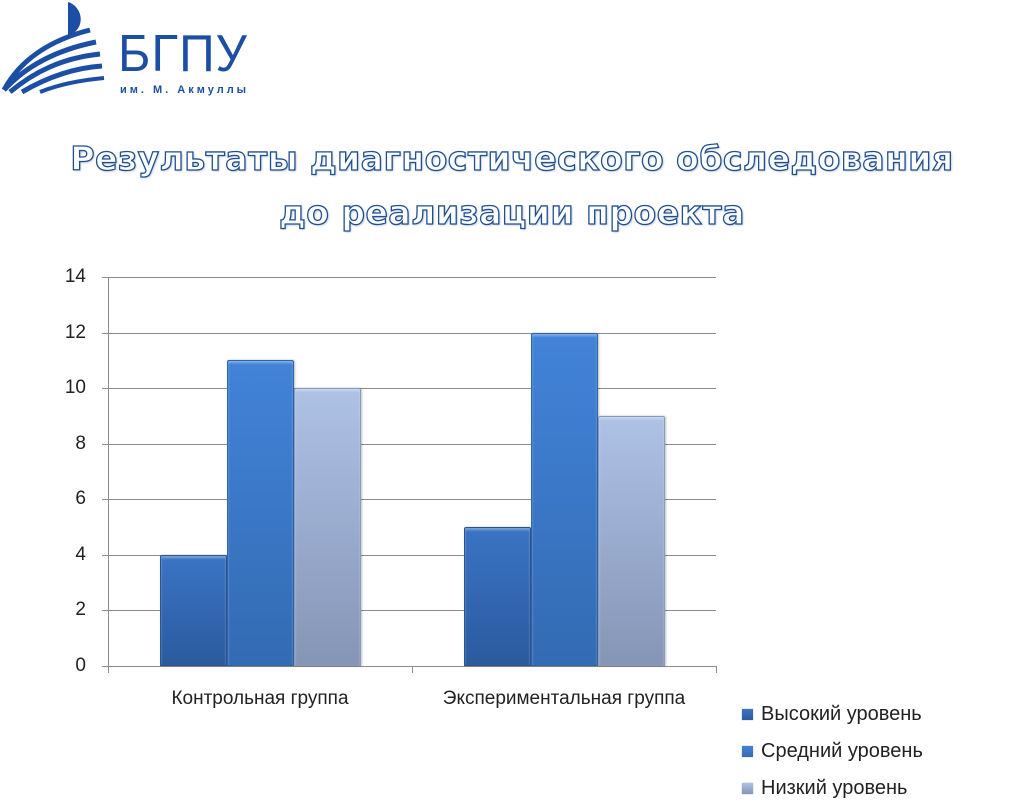  Describe the element at coordinates (842, 751) in the screenshot. I see `legend-label: Средний уровень` at that location.